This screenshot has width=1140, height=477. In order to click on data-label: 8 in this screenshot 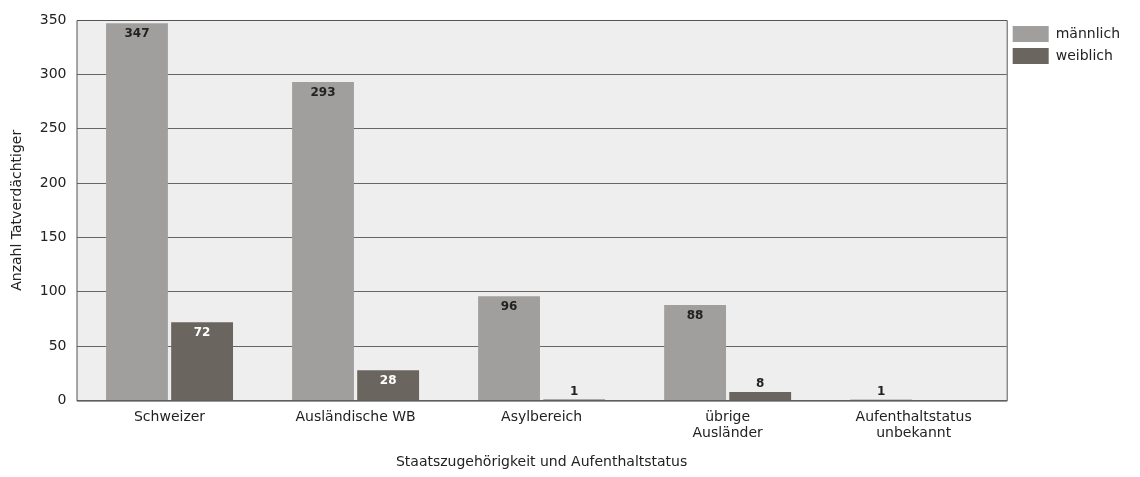, I will do `click(760, 383)`.